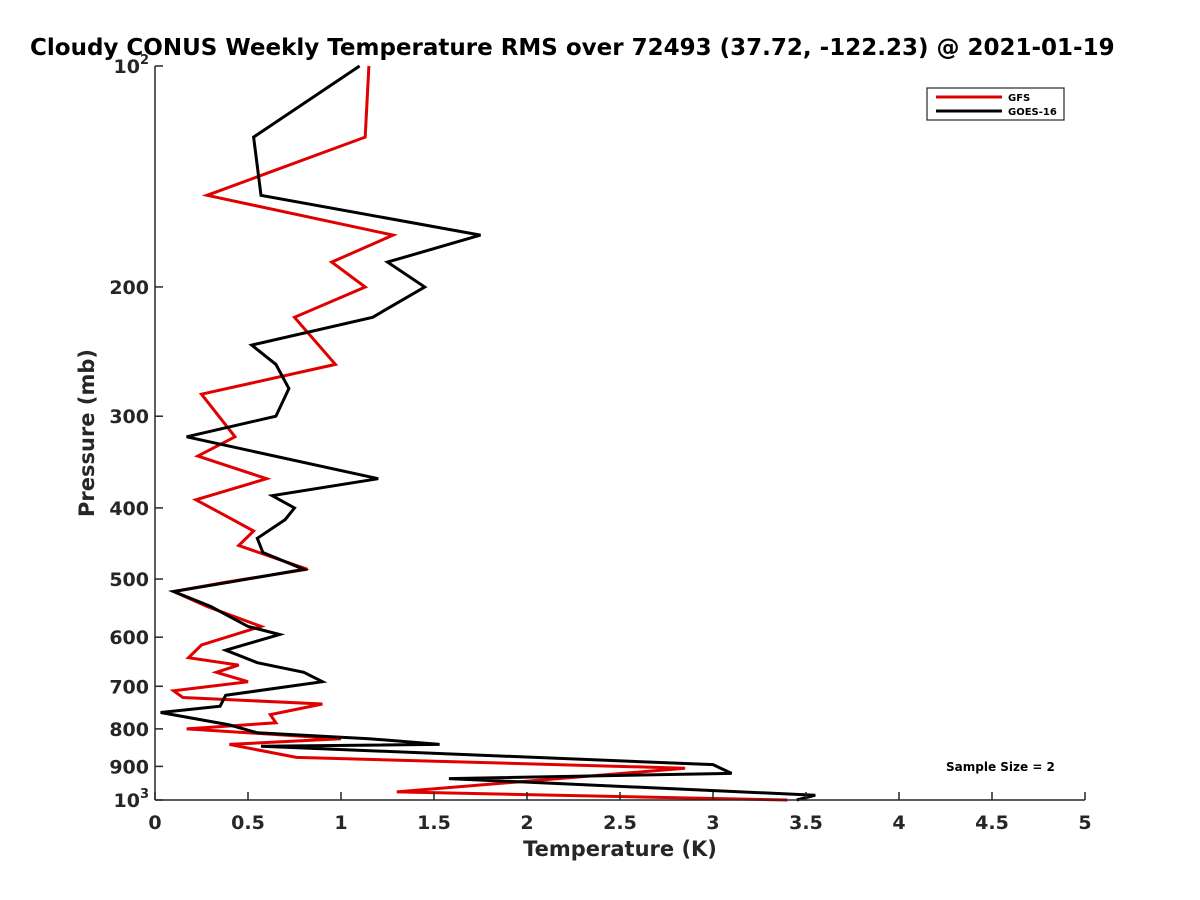 This screenshot has height=900, width=1200. Describe the element at coordinates (248, 823) in the screenshot. I see `x-tick-label: 0.5` at that location.